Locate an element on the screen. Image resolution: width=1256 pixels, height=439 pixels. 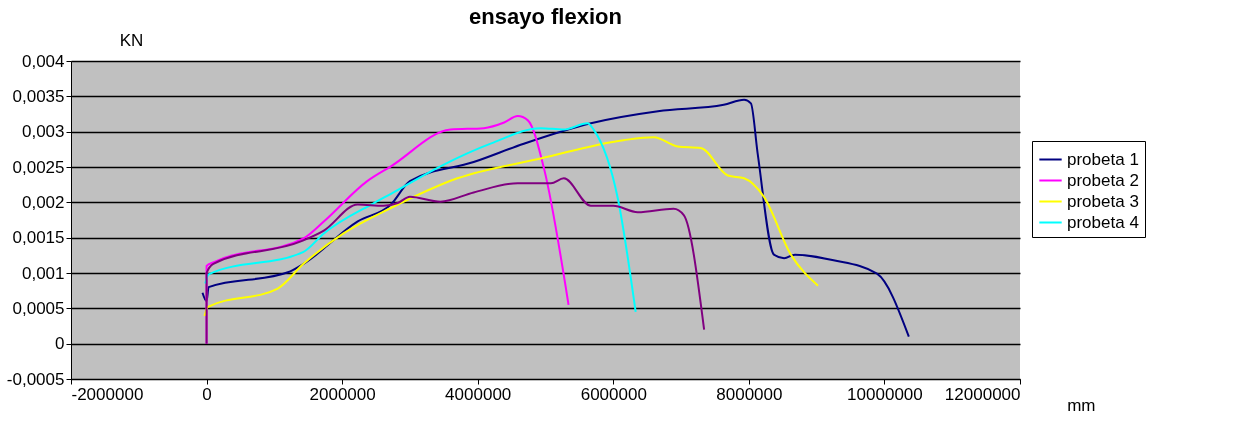
x-tick-label: 4000000 is located at coordinates (478, 394).